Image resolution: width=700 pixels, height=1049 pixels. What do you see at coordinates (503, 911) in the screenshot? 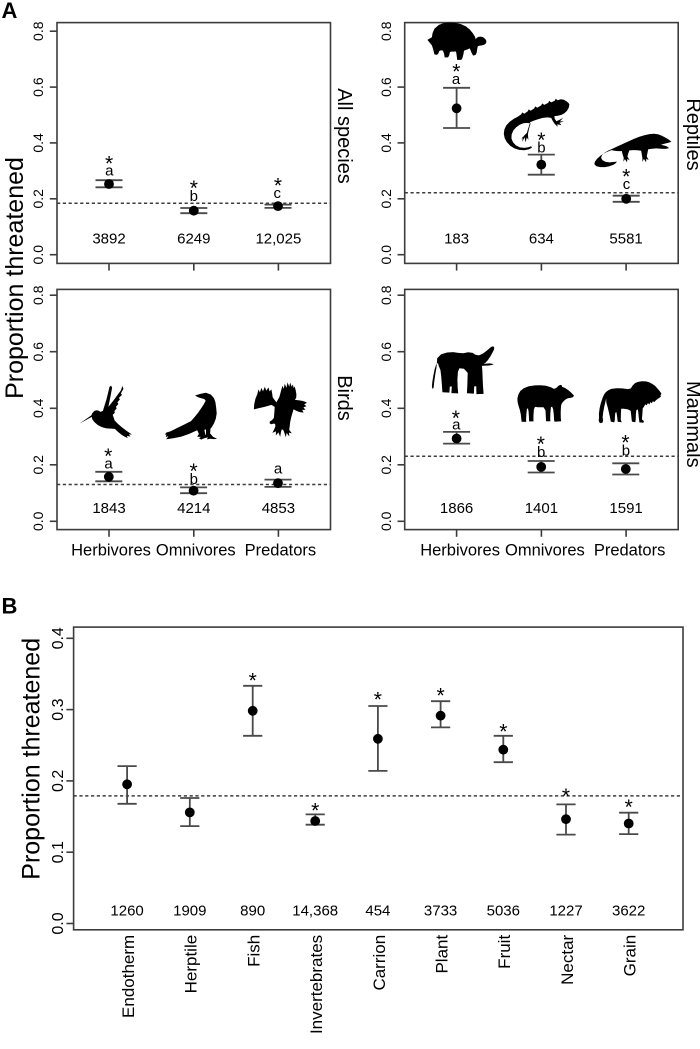
I see `svg-text: 5036` at bounding box center [503, 911].